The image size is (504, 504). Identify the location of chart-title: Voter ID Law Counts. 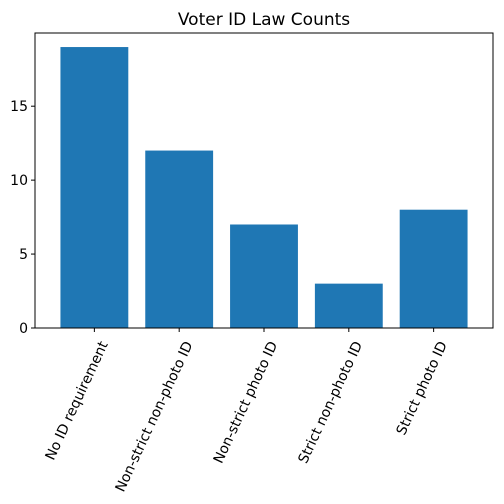
(264, 20).